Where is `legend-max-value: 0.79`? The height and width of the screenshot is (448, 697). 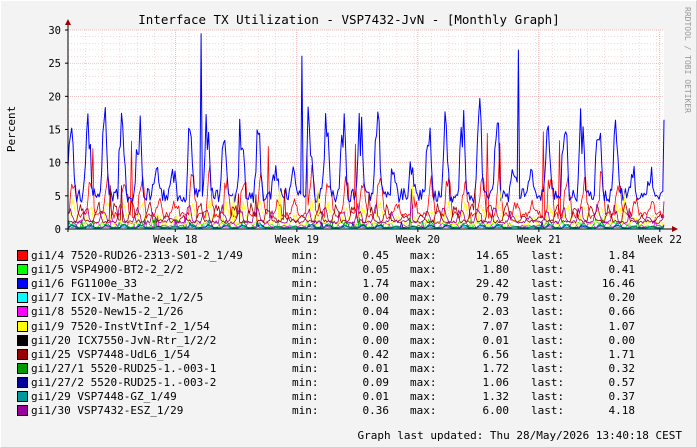
legend-max-value: 0.79 is located at coordinates (496, 298).